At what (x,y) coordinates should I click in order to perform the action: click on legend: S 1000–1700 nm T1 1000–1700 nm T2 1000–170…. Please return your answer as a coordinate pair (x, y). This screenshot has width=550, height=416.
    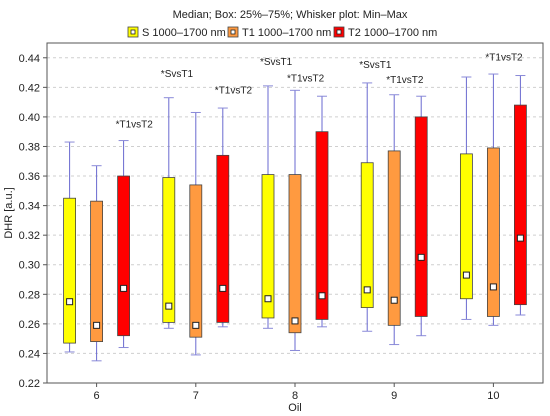
    Looking at the image, I should click on (282, 32).